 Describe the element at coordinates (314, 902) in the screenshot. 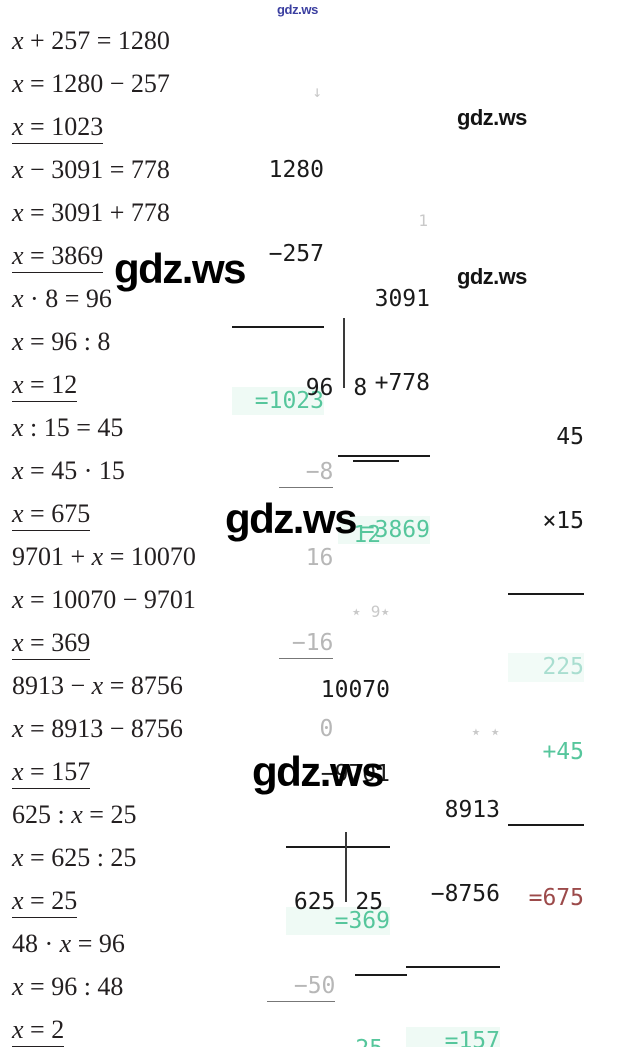

I see `dividend: 625` at that location.